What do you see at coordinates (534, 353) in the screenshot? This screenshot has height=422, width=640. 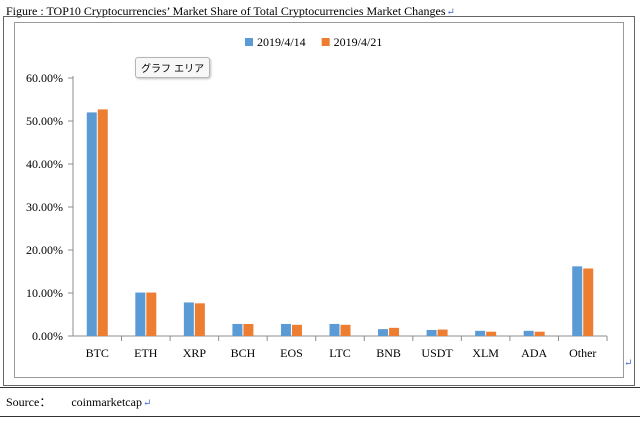 I see `x-tick-label: ADA` at bounding box center [534, 353].